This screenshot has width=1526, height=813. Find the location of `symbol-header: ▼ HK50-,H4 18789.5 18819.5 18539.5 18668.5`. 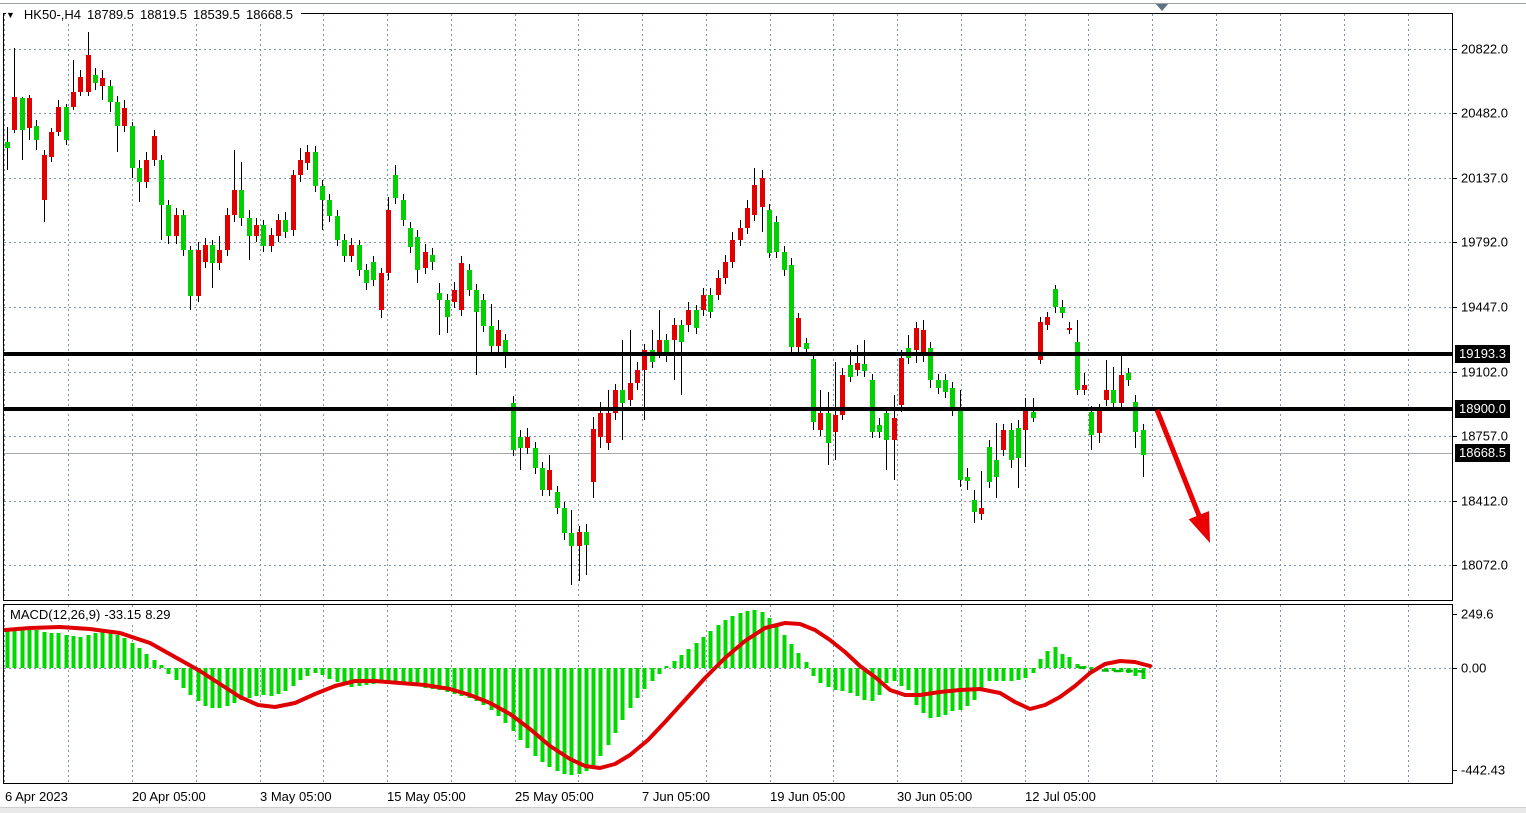

symbol-header: ▼ HK50-,H4 18789.5 18819.5 18539.5 18668.5 is located at coordinates (153, 15).